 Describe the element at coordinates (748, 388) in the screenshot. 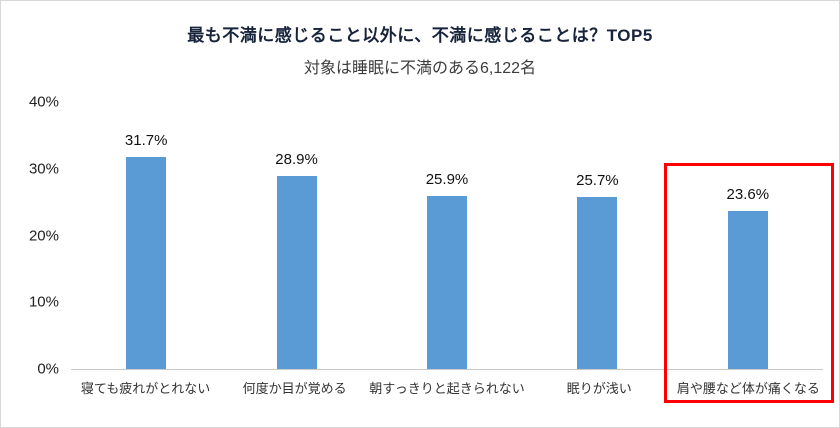

I see `x-category-label: 肩や腰など体が痛くなる` at that location.